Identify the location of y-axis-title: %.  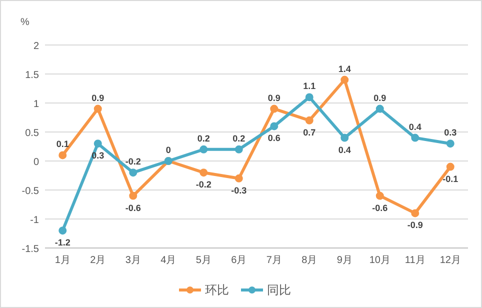
(25, 22).